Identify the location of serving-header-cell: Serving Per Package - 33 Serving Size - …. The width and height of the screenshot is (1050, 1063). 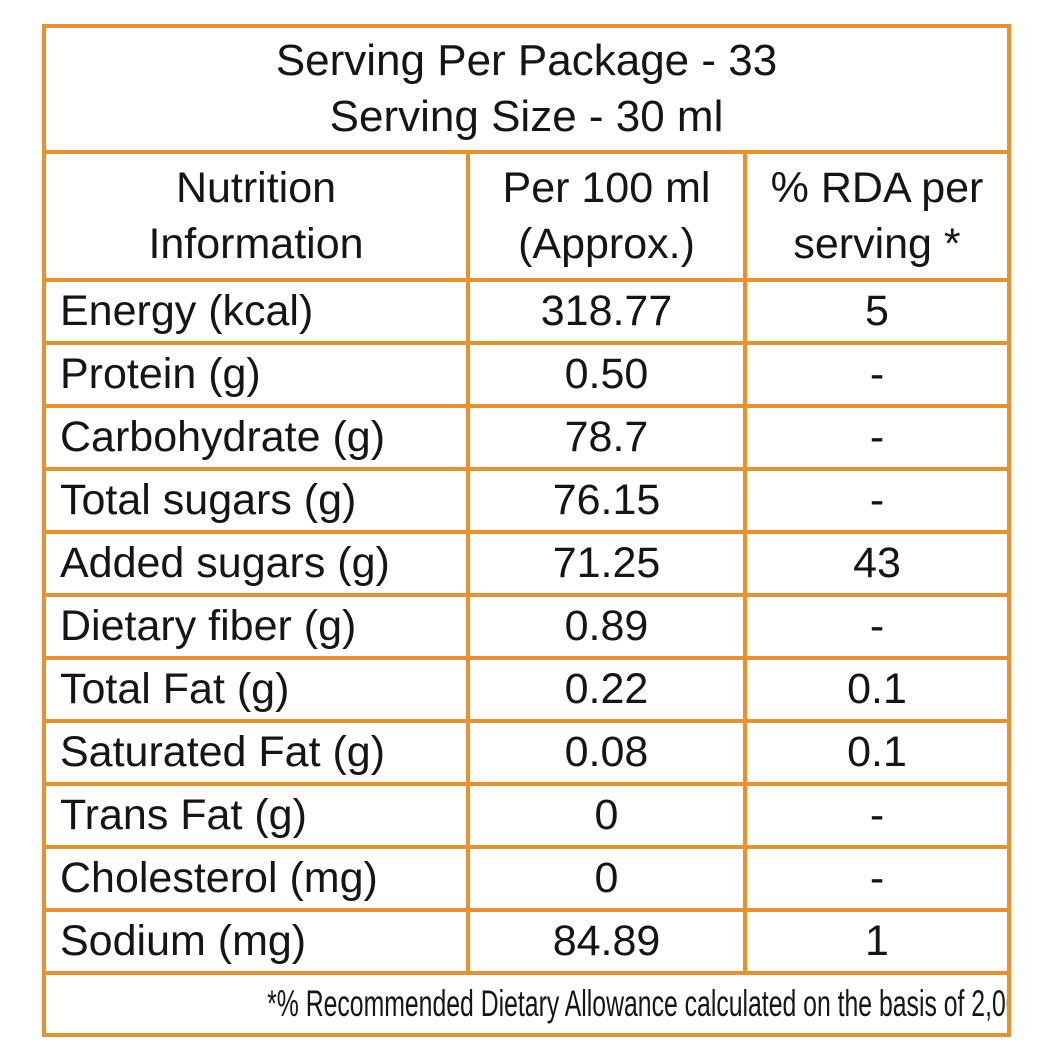
(526, 89).